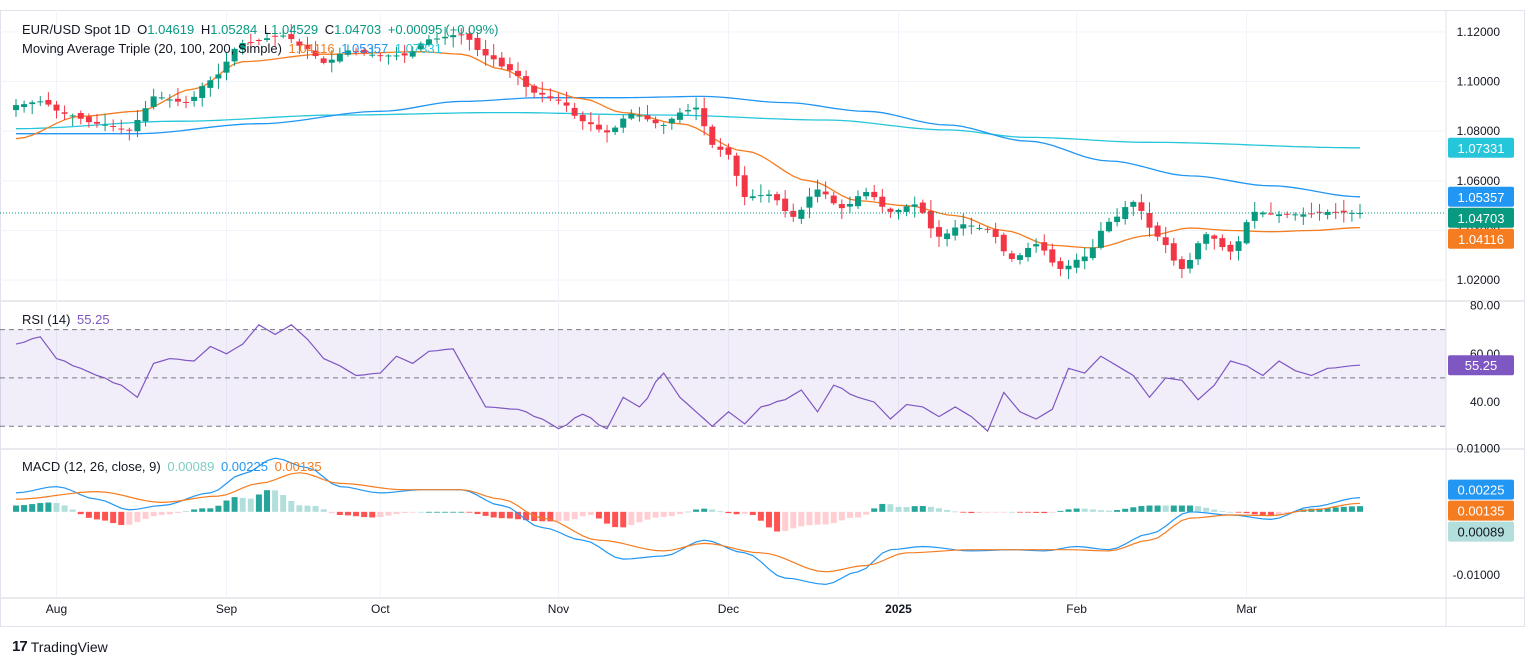 The height and width of the screenshot is (667, 1536). What do you see at coordinates (60, 646) in the screenshot?
I see `tradingview-brand: 17 TradingView` at bounding box center [60, 646].